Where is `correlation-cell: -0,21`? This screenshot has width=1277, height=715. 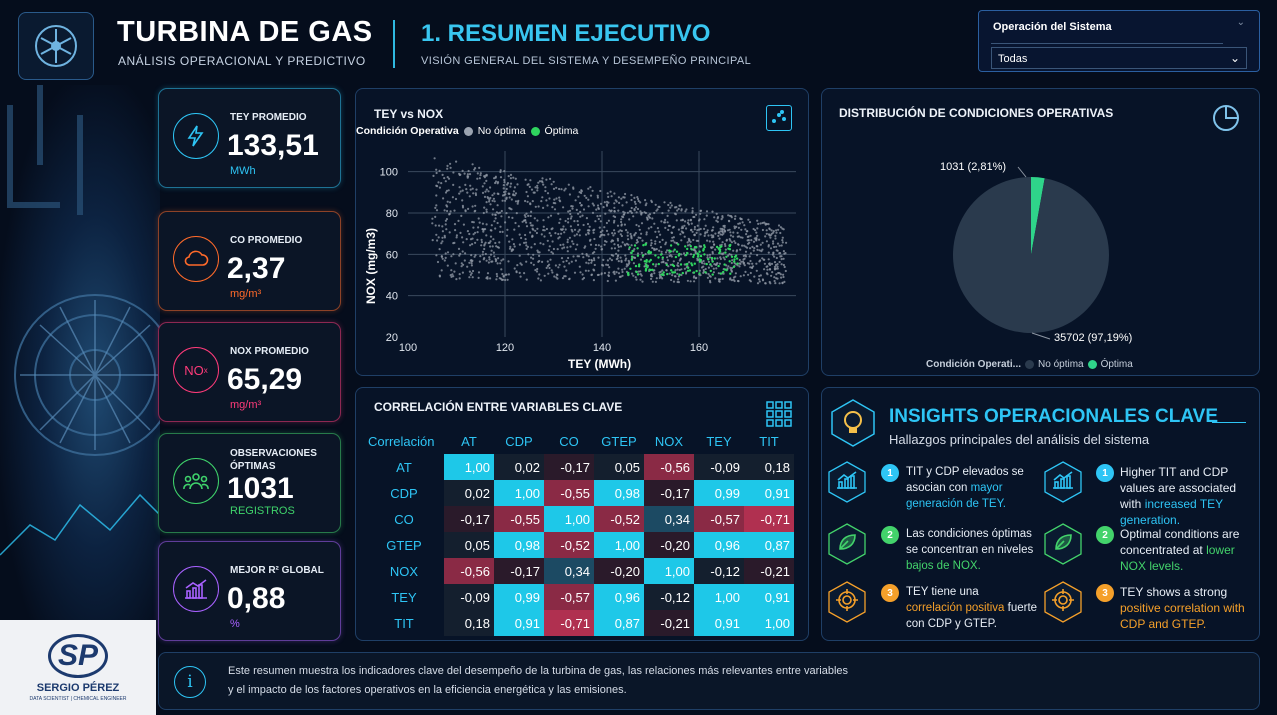
correlation-cell: -0,21 is located at coordinates (669, 623).